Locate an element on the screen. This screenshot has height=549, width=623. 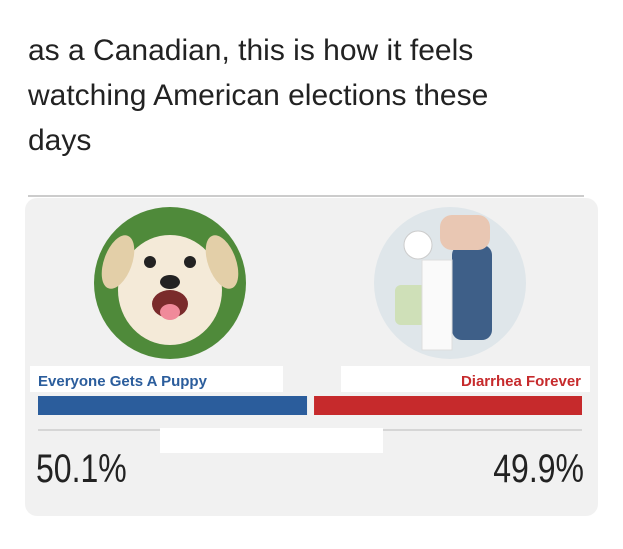
toilet-image is located at coordinates (450, 283).